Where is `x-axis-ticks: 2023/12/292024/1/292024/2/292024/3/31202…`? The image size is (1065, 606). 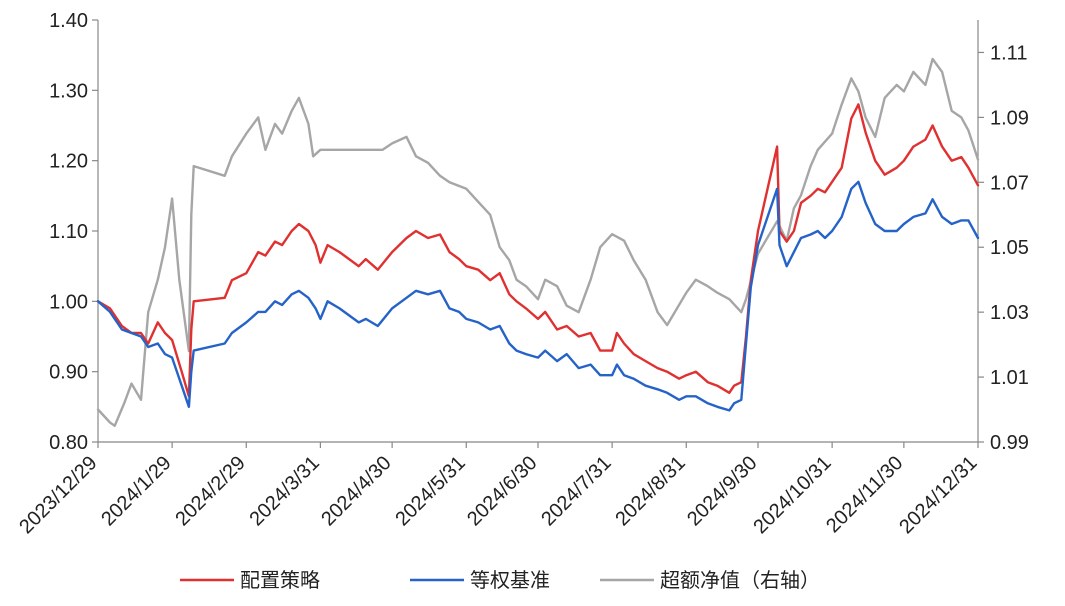 x-axis-ticks: 2023/12/292024/1/292024/2/292024/3/31202… is located at coordinates (498, 490).